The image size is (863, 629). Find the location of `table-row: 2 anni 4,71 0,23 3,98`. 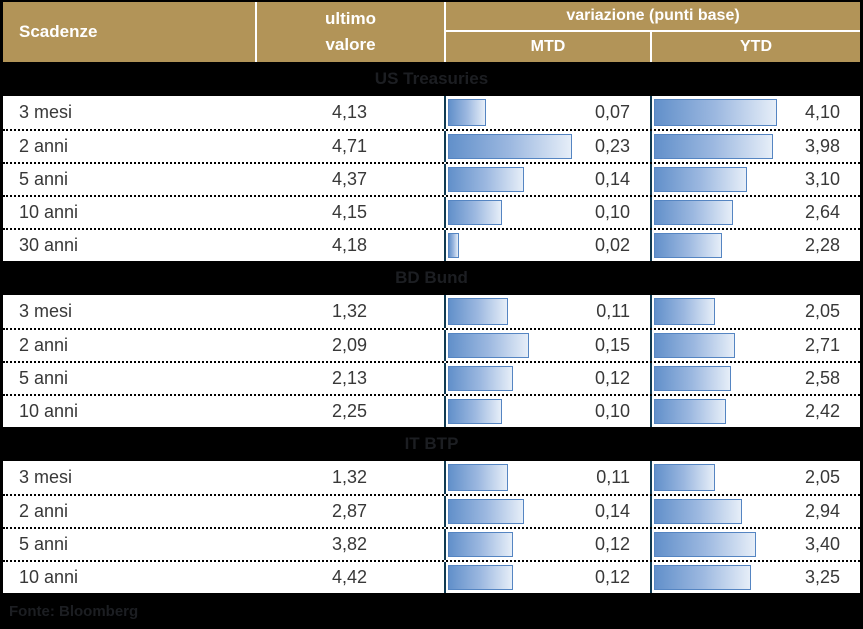

table-row: 2 anni 4,71 0,23 3,98 is located at coordinates (431, 145).